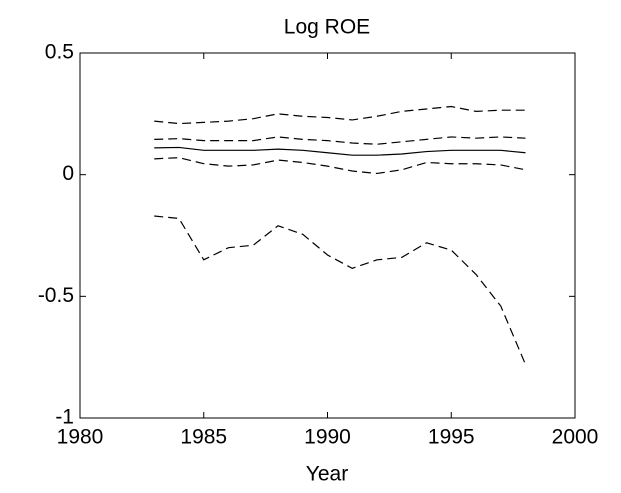  Describe the element at coordinates (327, 474) in the screenshot. I see `x-axis-label: Year` at that location.